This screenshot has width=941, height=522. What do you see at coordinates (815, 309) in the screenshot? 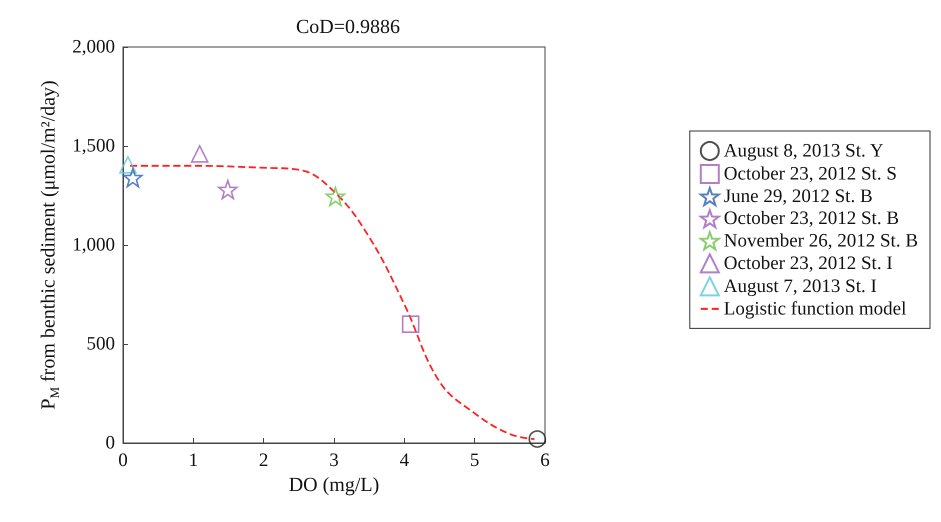
I see `legend-label: Logistic function model` at bounding box center [815, 309].